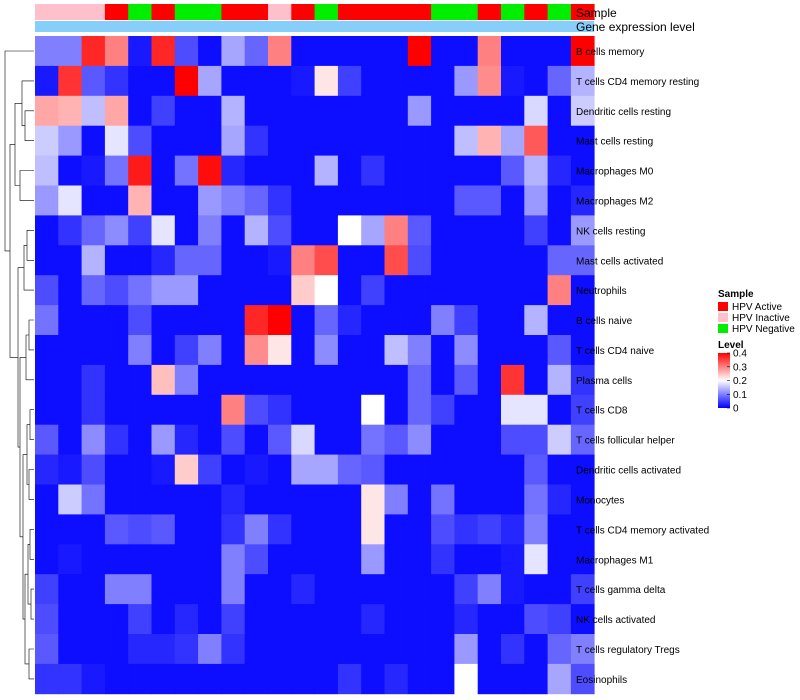 This screenshot has width=800, height=700. Describe the element at coordinates (736, 294) in the screenshot. I see `legend-sample-title: Sample` at that location.